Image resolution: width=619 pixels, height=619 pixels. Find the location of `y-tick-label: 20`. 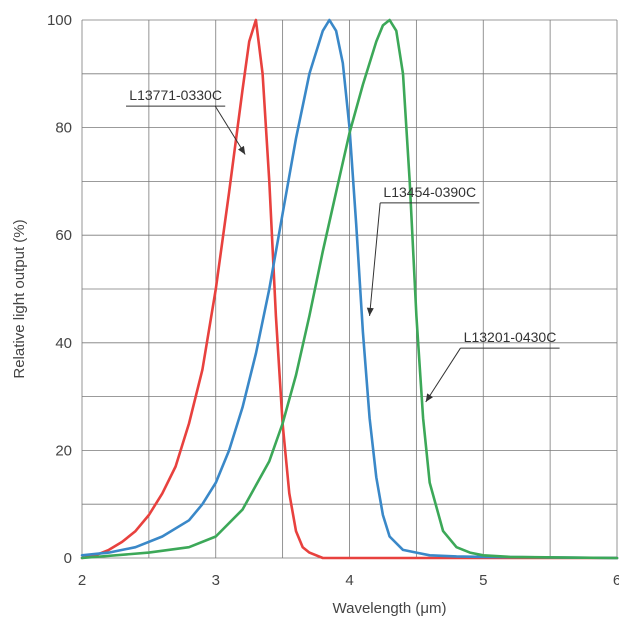

y-tick-label: 20 is located at coordinates (63, 450).